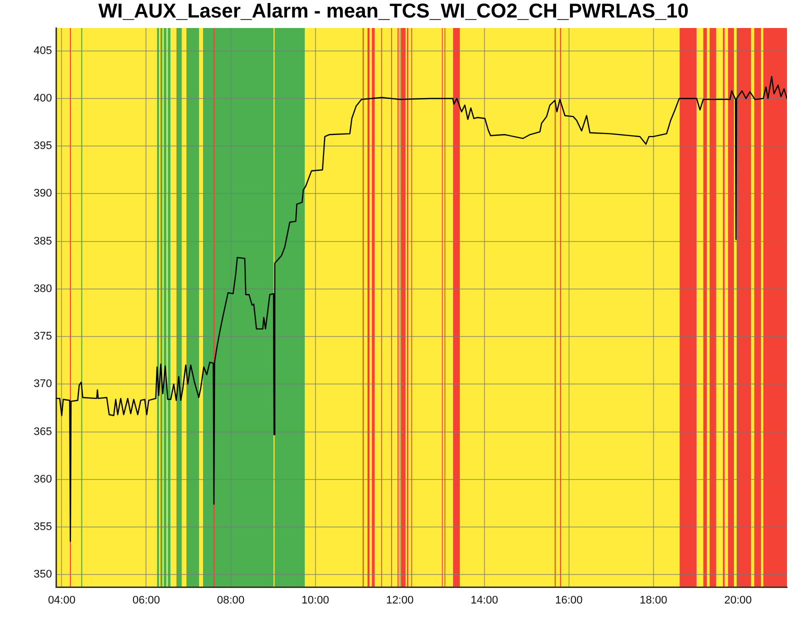  Describe the element at coordinates (43, 384) in the screenshot. I see `y-tick-label: 370` at that location.